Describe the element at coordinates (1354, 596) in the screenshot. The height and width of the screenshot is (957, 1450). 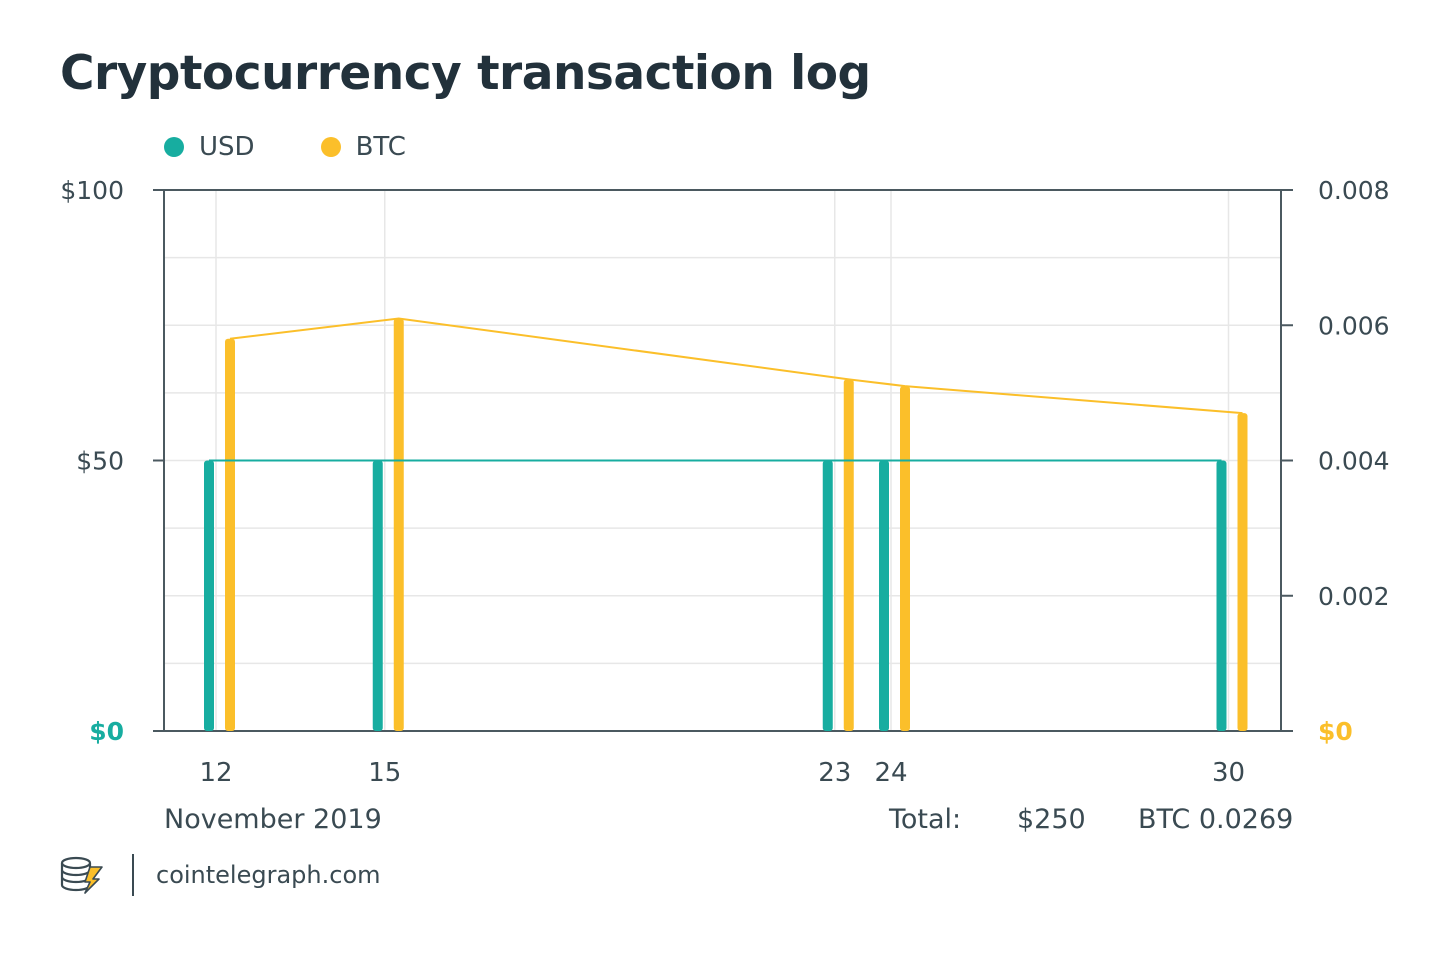
I see `right-tick-label: 0.002` at that location.